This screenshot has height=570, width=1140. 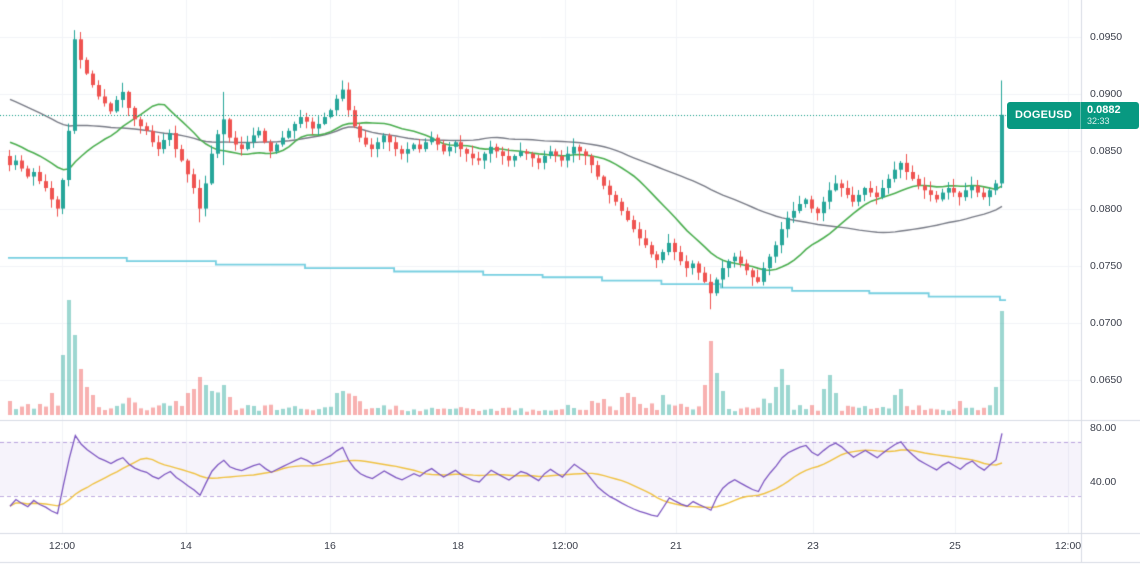 What do you see at coordinates (1106, 94) in the screenshot?
I see `price-axis-label: 0.0900` at bounding box center [1106, 94].